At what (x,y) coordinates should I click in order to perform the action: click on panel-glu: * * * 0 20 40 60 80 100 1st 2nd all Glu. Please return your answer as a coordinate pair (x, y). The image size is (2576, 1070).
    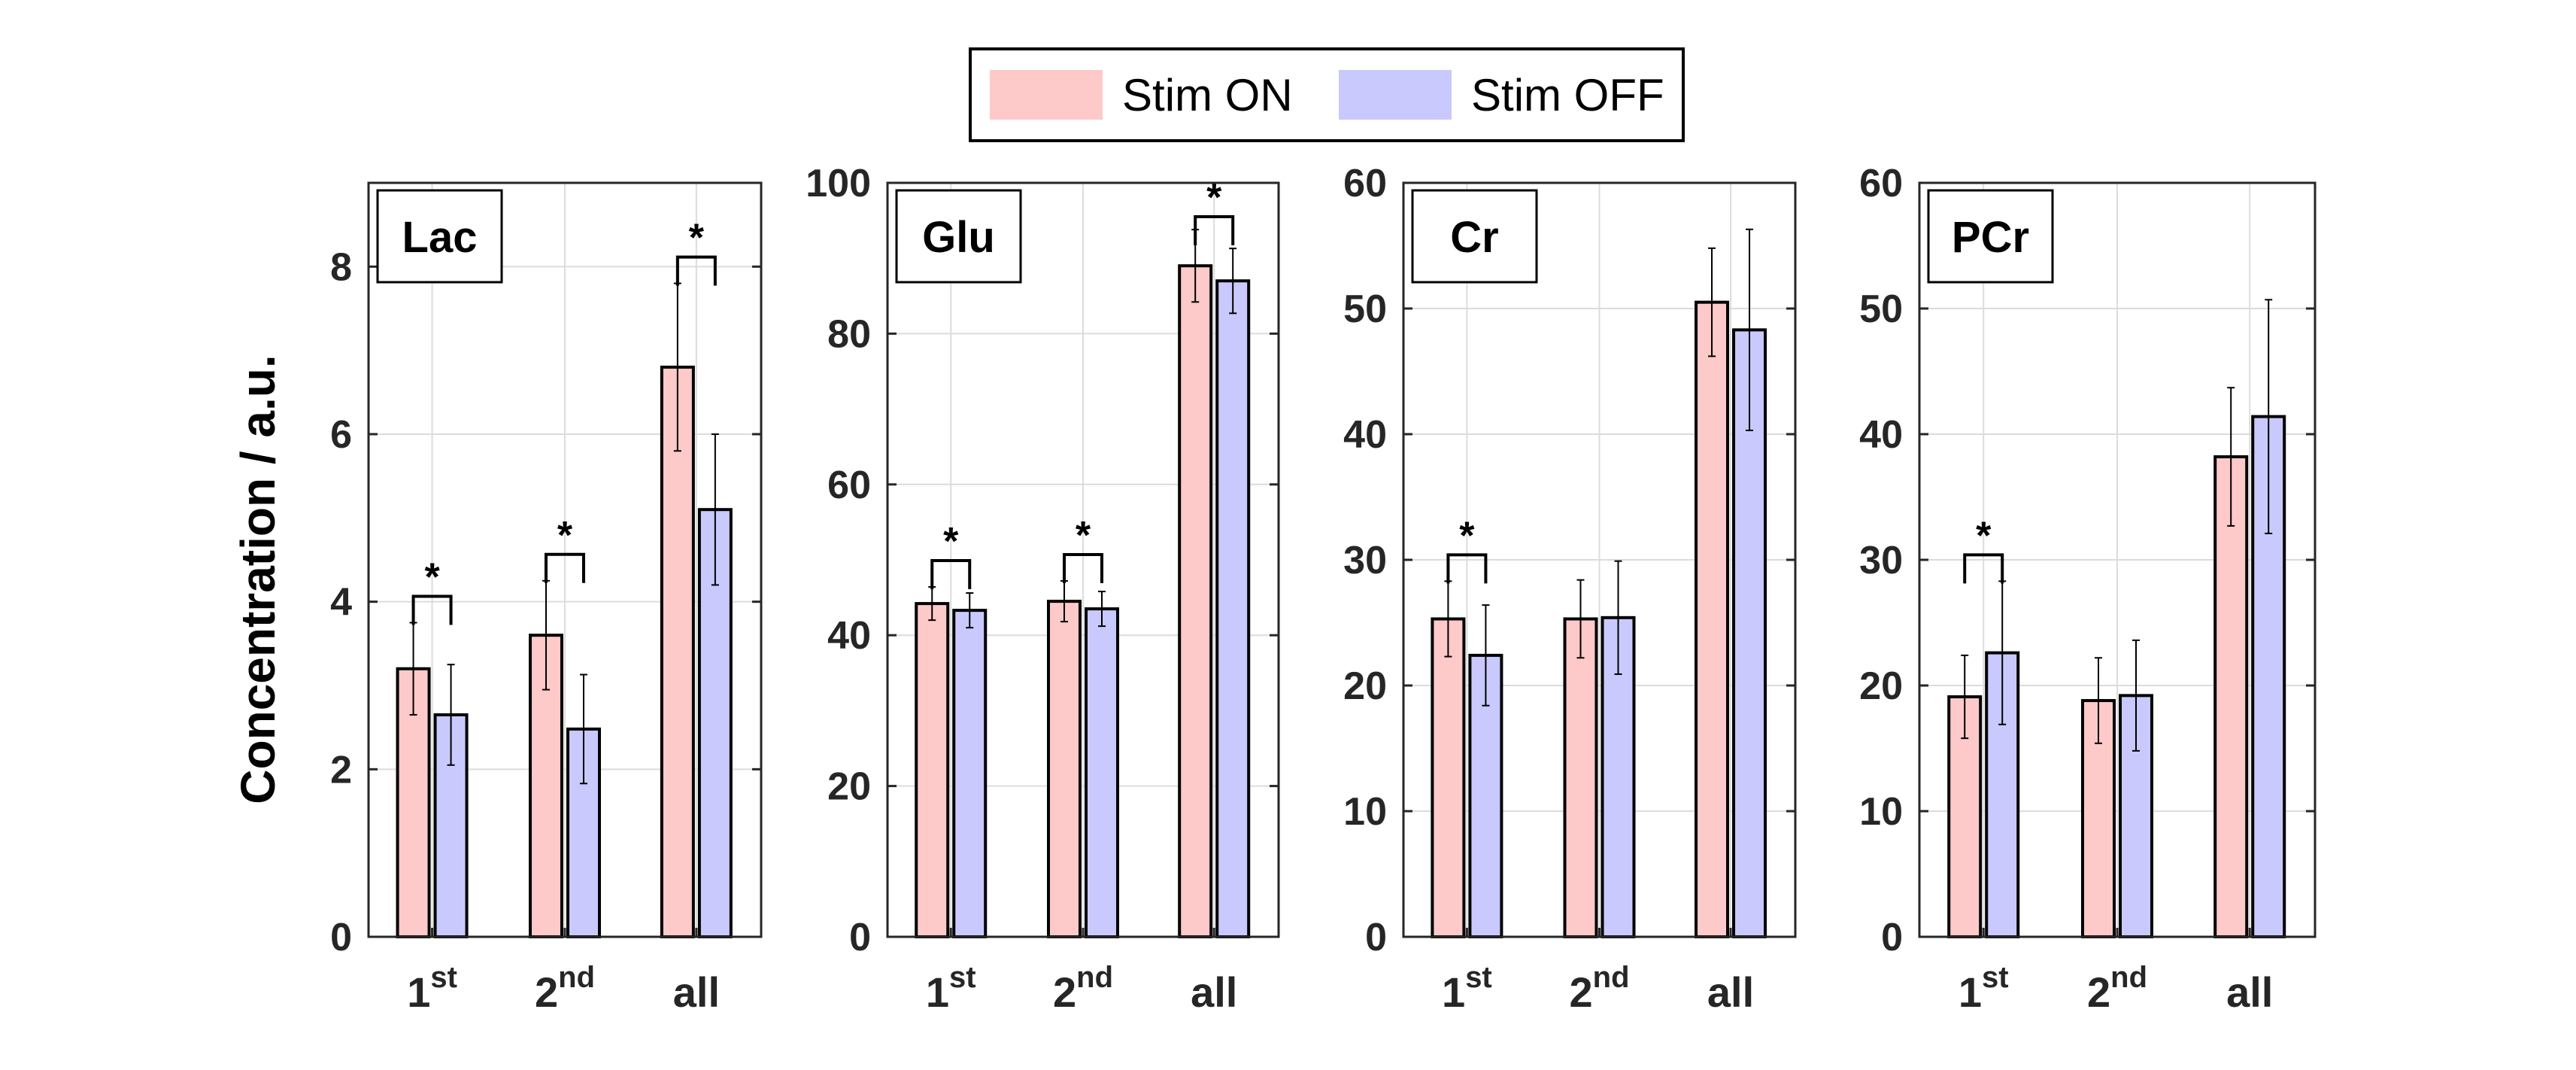
    Looking at the image, I should click on (1043, 589).